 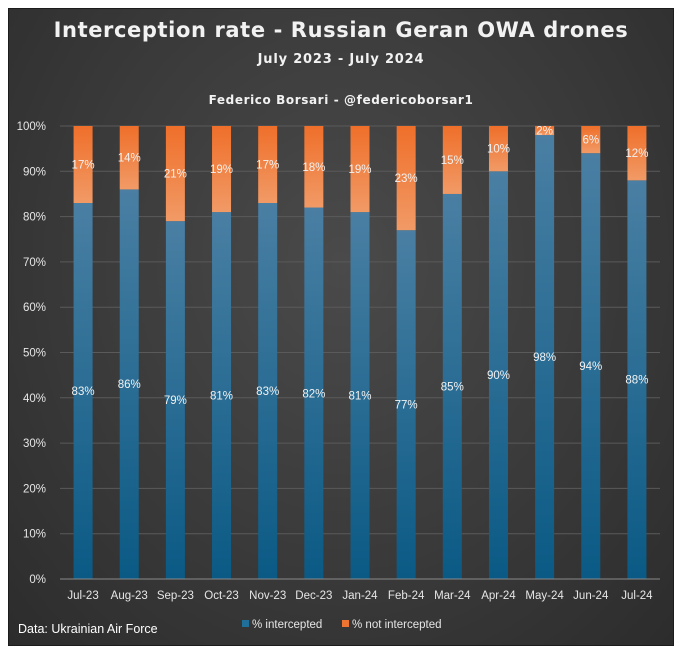 I want to click on legend-label-not-intercepted: % not intercepted, so click(x=397, y=625).